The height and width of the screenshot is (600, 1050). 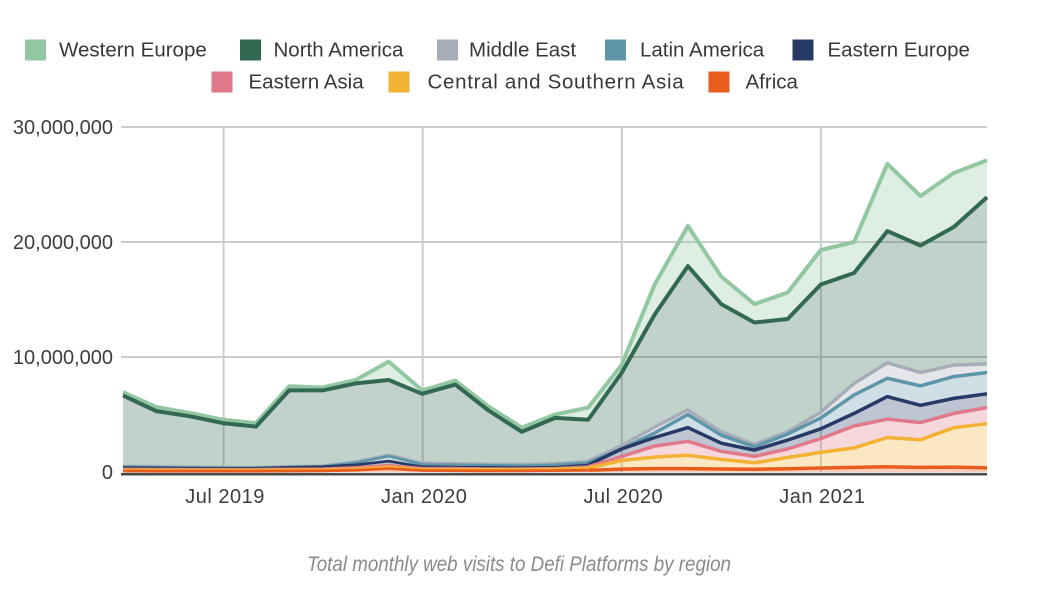 I want to click on svg-text: Middle East, so click(x=522, y=49).